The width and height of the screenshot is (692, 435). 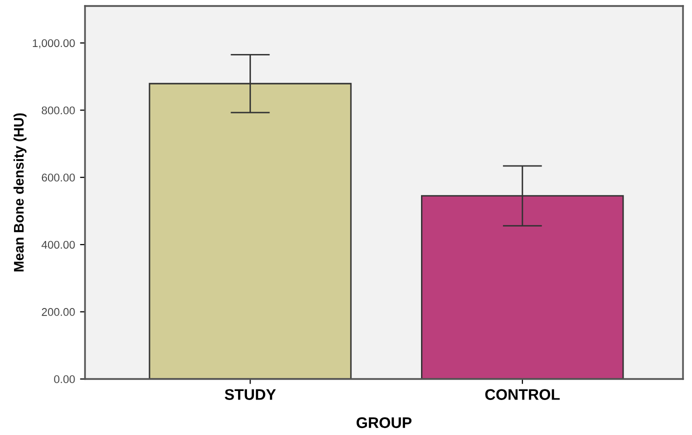 What do you see at coordinates (522, 394) in the screenshot?
I see `x-tick-label: CONTROL` at bounding box center [522, 394].